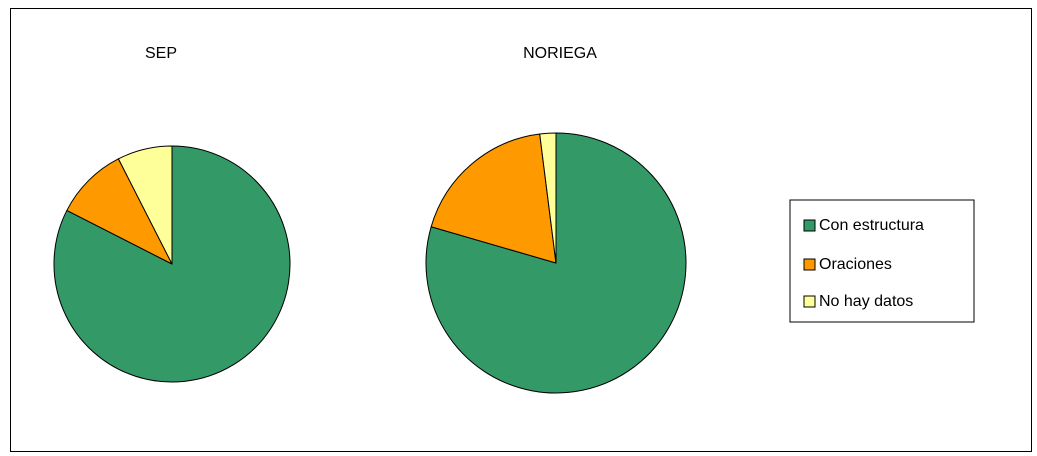 Image resolution: width=1037 pixels, height=456 pixels. What do you see at coordinates (493, 198) in the screenshot?
I see `pie-slice-noriega-oraciones` at bounding box center [493, 198].